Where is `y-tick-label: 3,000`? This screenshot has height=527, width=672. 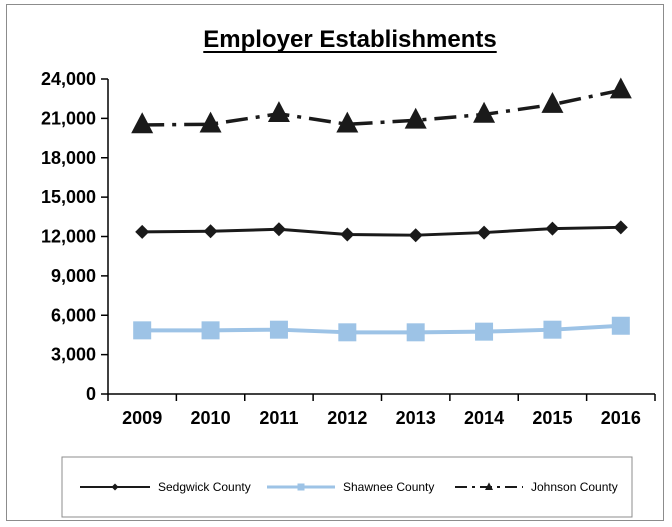
y-tick-label: 3,000 is located at coordinates (73, 355).